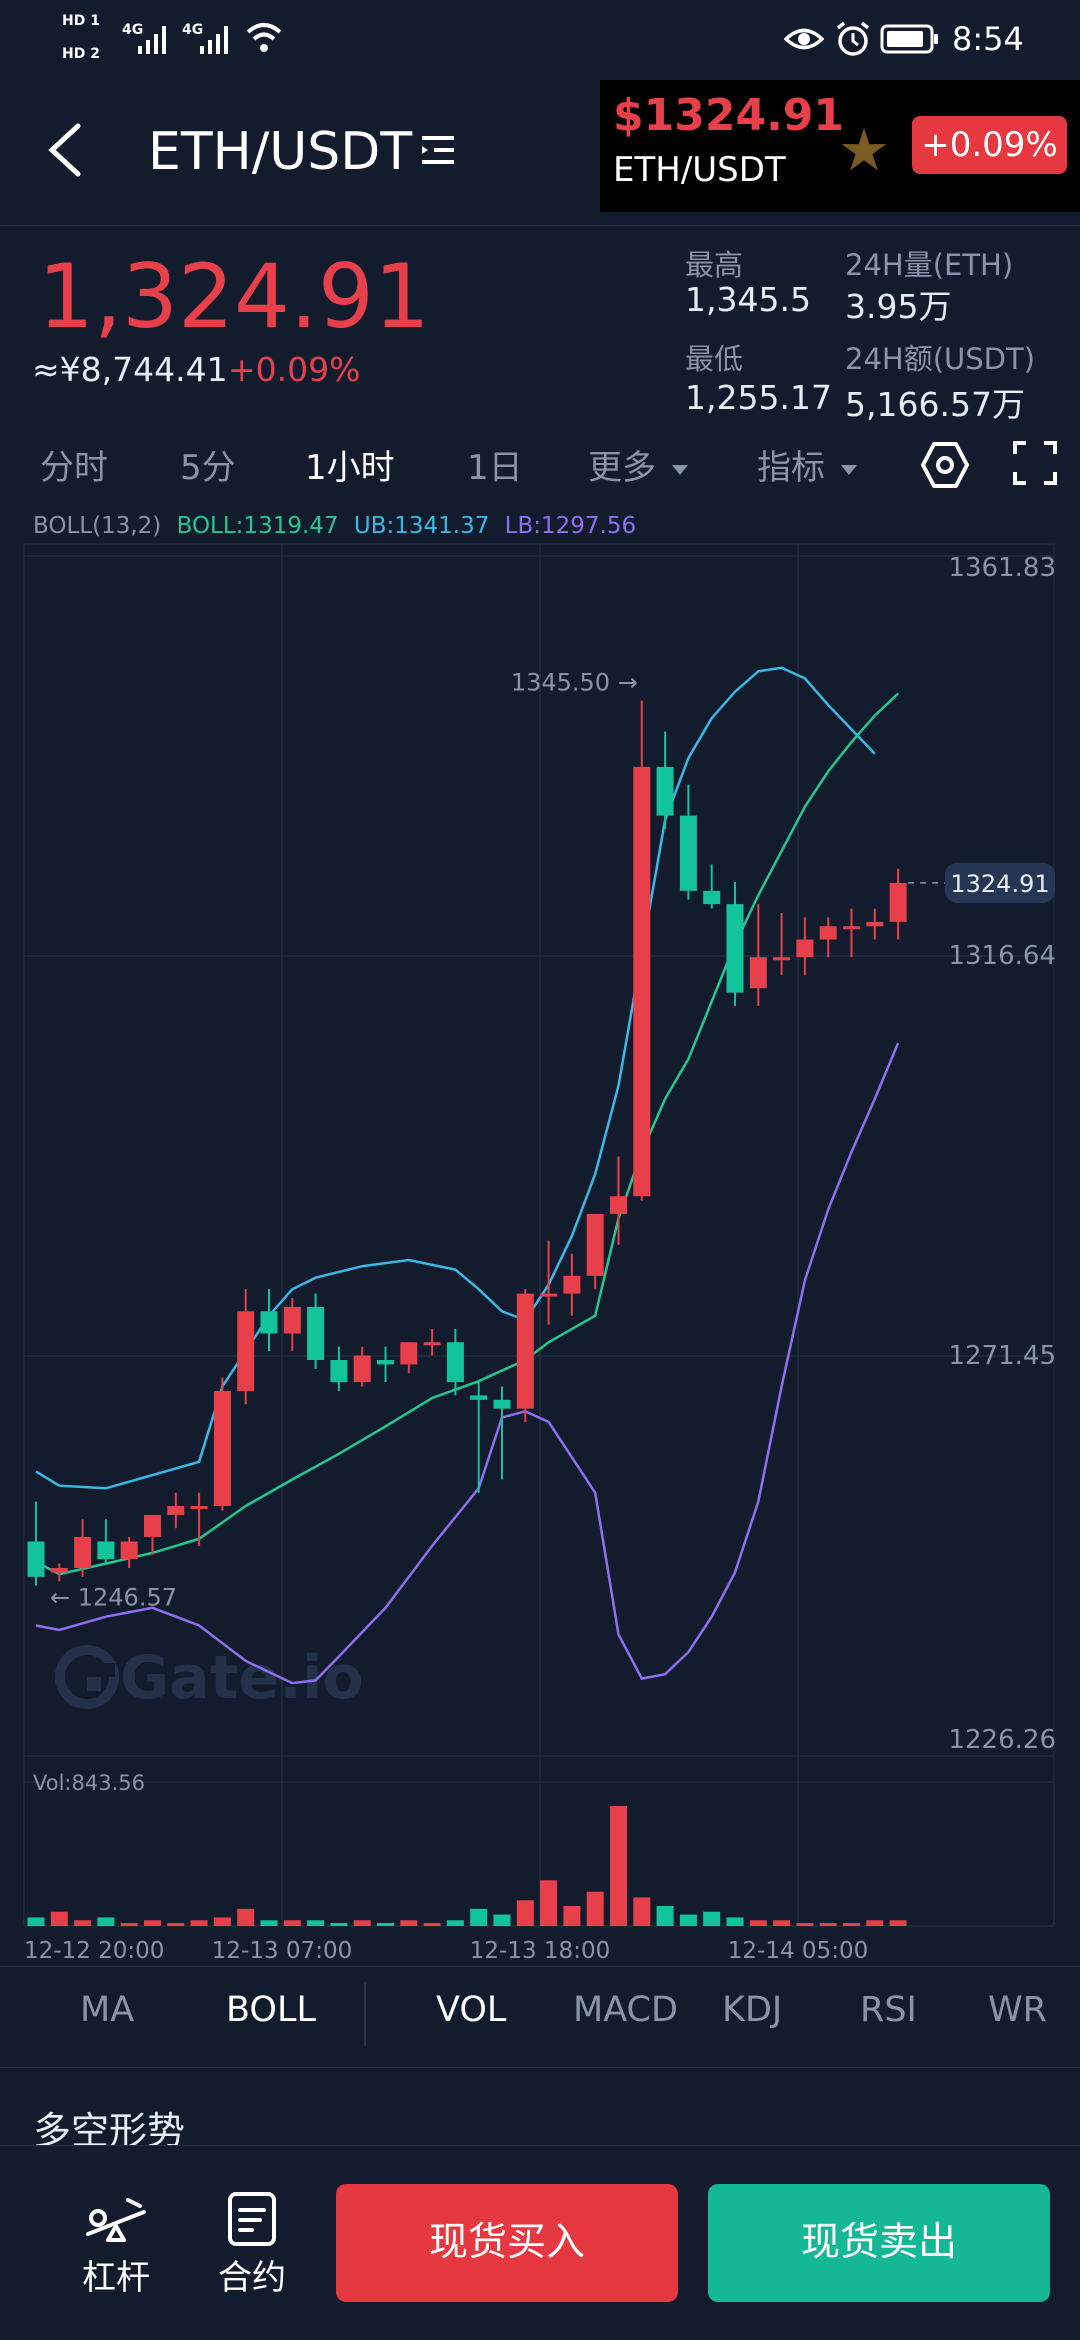 This screenshot has width=1080, height=2340. What do you see at coordinates (116, 2278) in the screenshot?
I see `leverage-label: 杠杆` at bounding box center [116, 2278].